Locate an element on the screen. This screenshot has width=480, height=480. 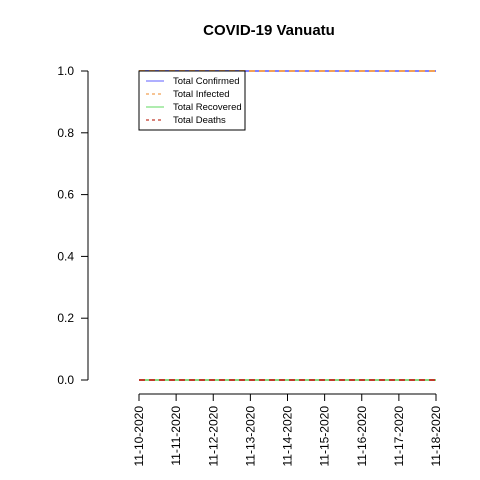
x-tick-label: 11-14-2020 is located at coordinates (288, 436).